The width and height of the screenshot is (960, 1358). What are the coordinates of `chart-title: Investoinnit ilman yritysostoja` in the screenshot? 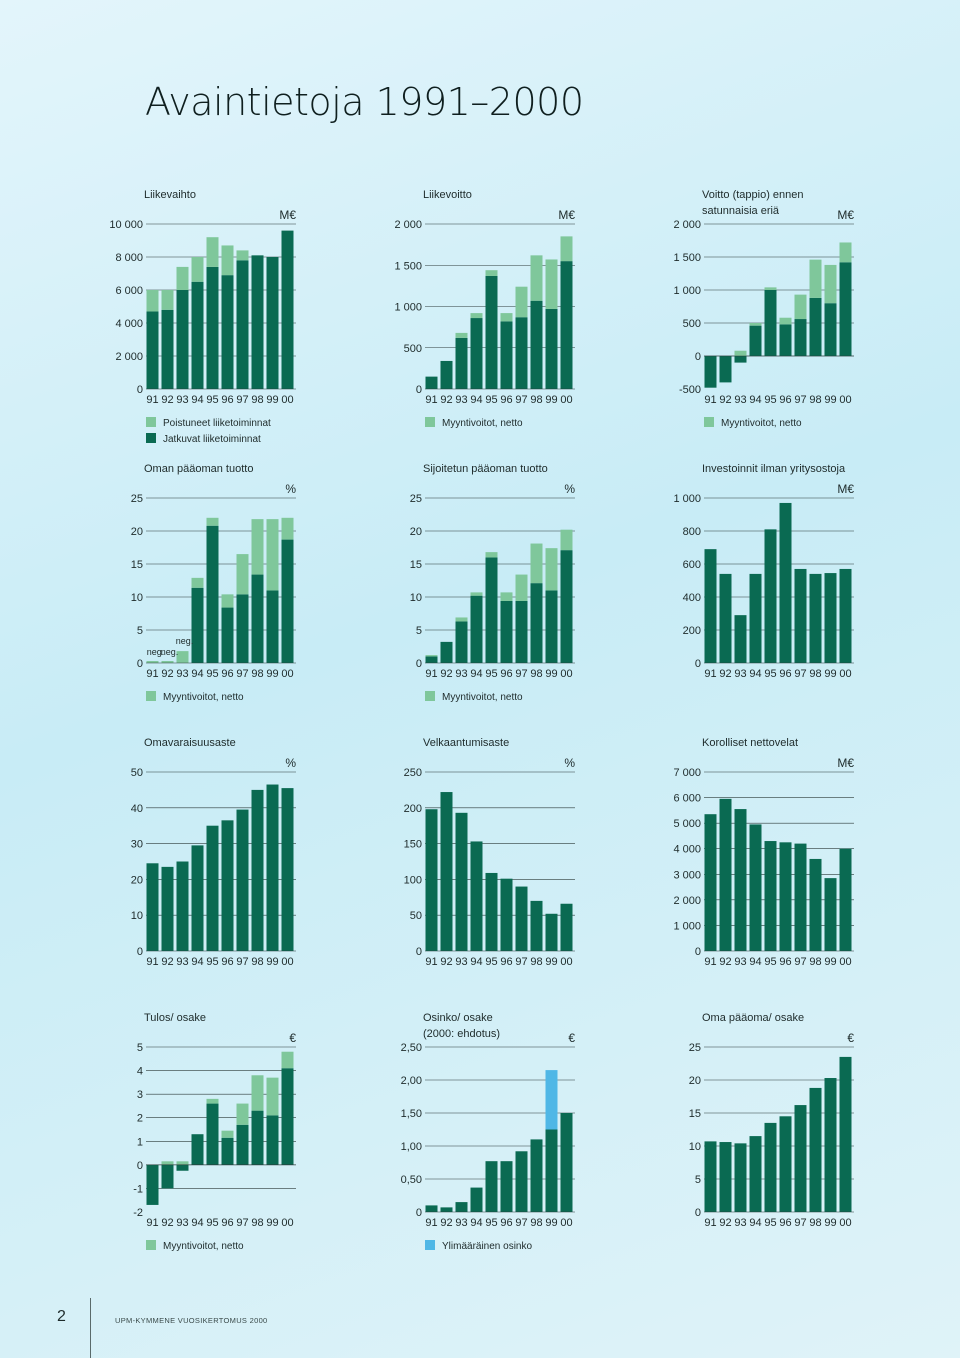 It's located at (774, 469).